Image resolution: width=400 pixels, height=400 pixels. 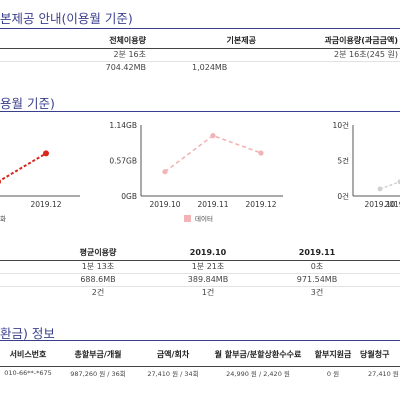 I want to click on header-installment-support: 할부지원금, so click(x=333, y=355).